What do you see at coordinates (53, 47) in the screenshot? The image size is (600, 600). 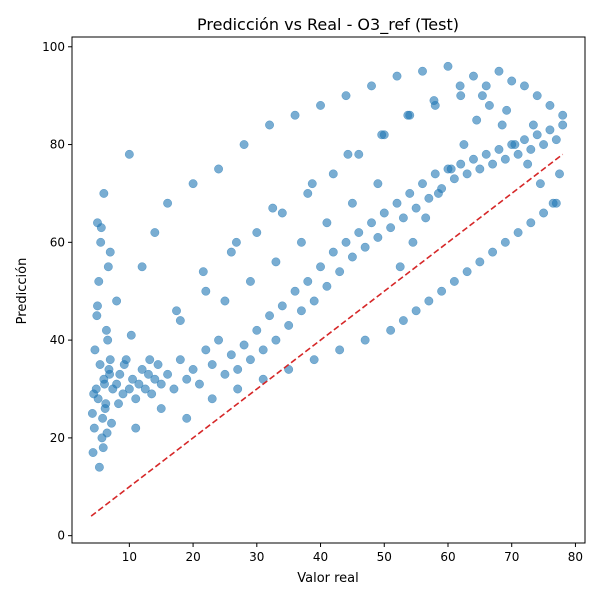 I see `y-tick-label: 100` at bounding box center [53, 47].